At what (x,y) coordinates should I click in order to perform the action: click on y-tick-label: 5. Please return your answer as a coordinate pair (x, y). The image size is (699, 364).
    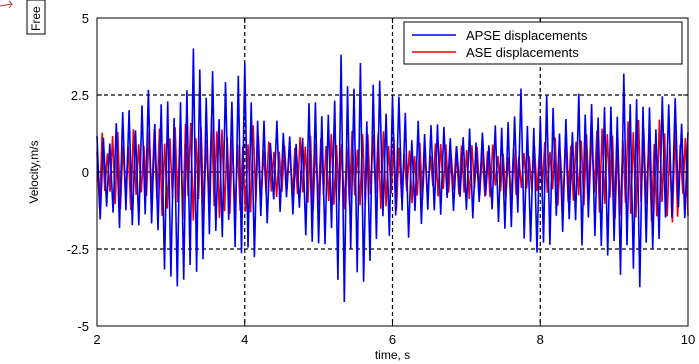
    Looking at the image, I should click on (85, 18).